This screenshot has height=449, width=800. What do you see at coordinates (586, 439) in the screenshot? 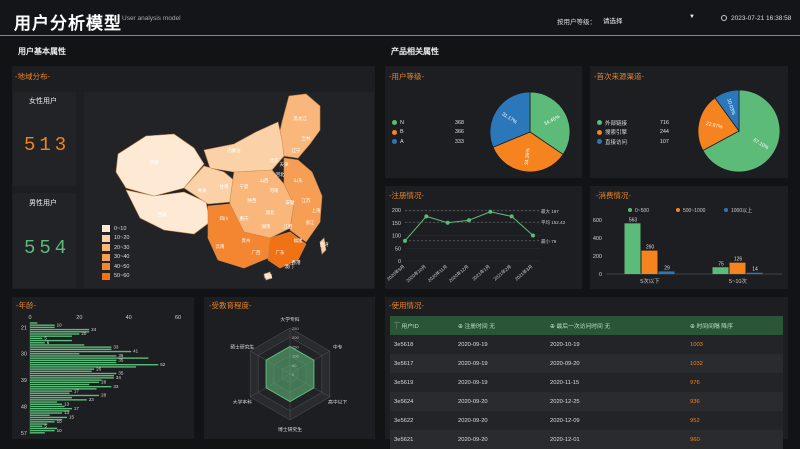
I see `table-row: 3e5621 2020-09-20 2020-12-01 960` at bounding box center [586, 439].